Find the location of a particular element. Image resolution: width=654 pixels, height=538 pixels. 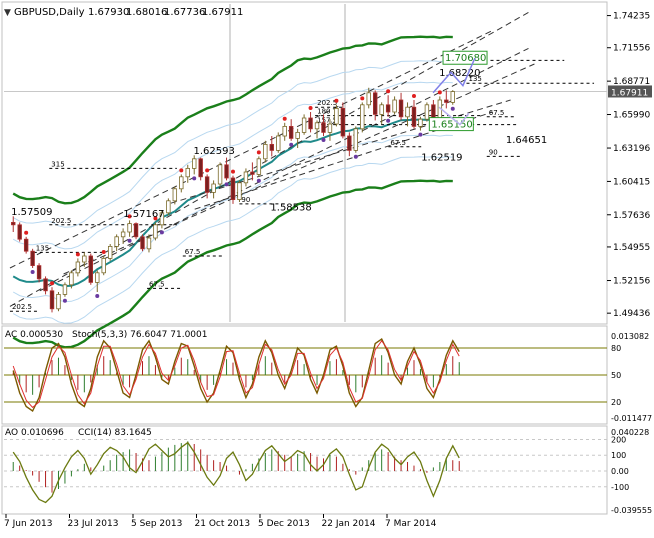

projection-path-down is located at coordinates (454, 116).